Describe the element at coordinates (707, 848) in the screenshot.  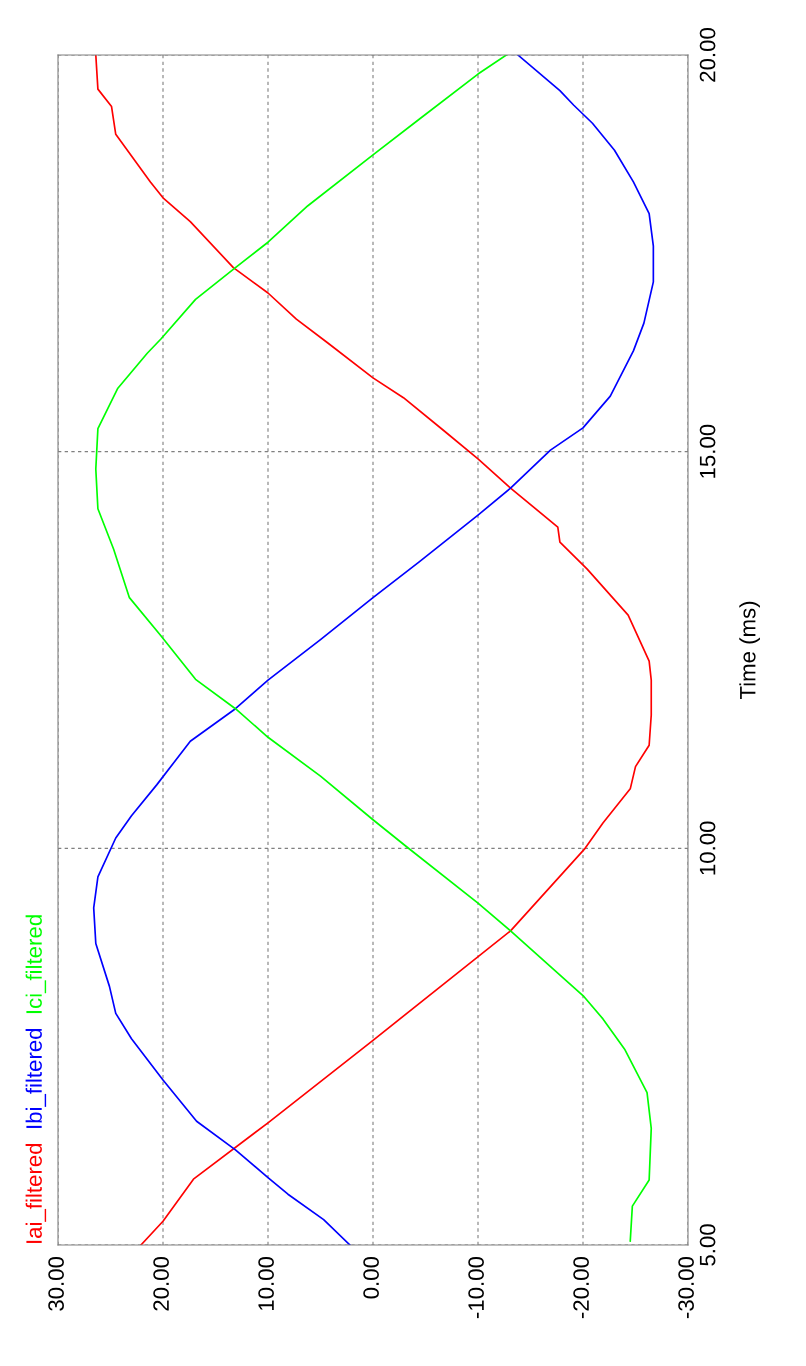
I see `y-tick-label: 10.00` at that location.